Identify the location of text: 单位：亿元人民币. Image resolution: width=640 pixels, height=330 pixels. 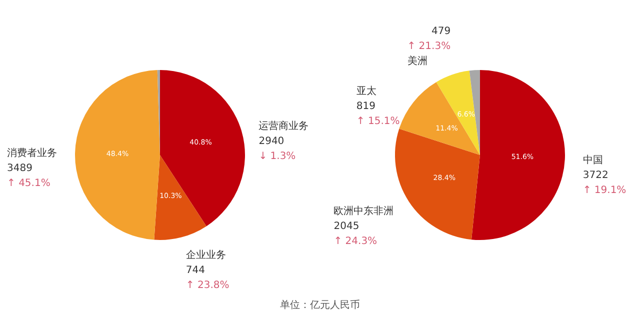
(320, 305).